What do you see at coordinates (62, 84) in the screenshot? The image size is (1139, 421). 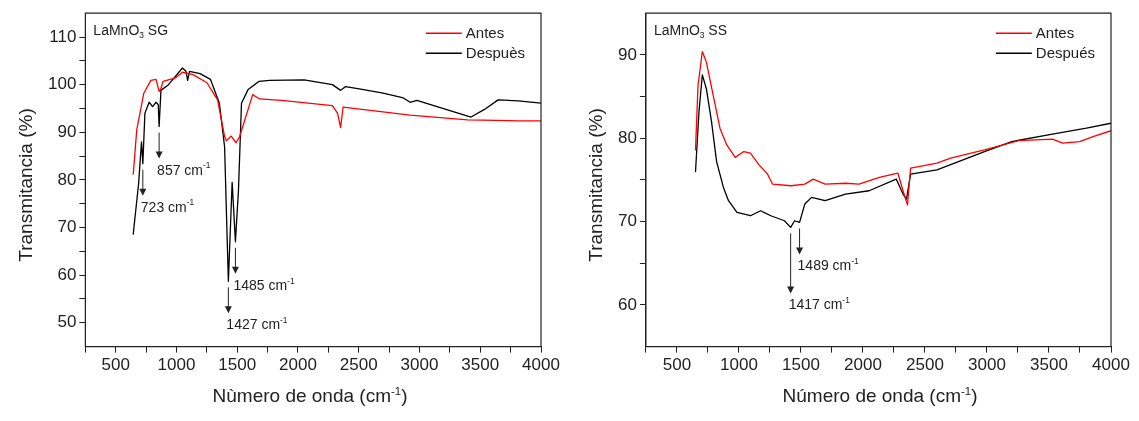 I see `y-tick-label: 100` at bounding box center [62, 84].